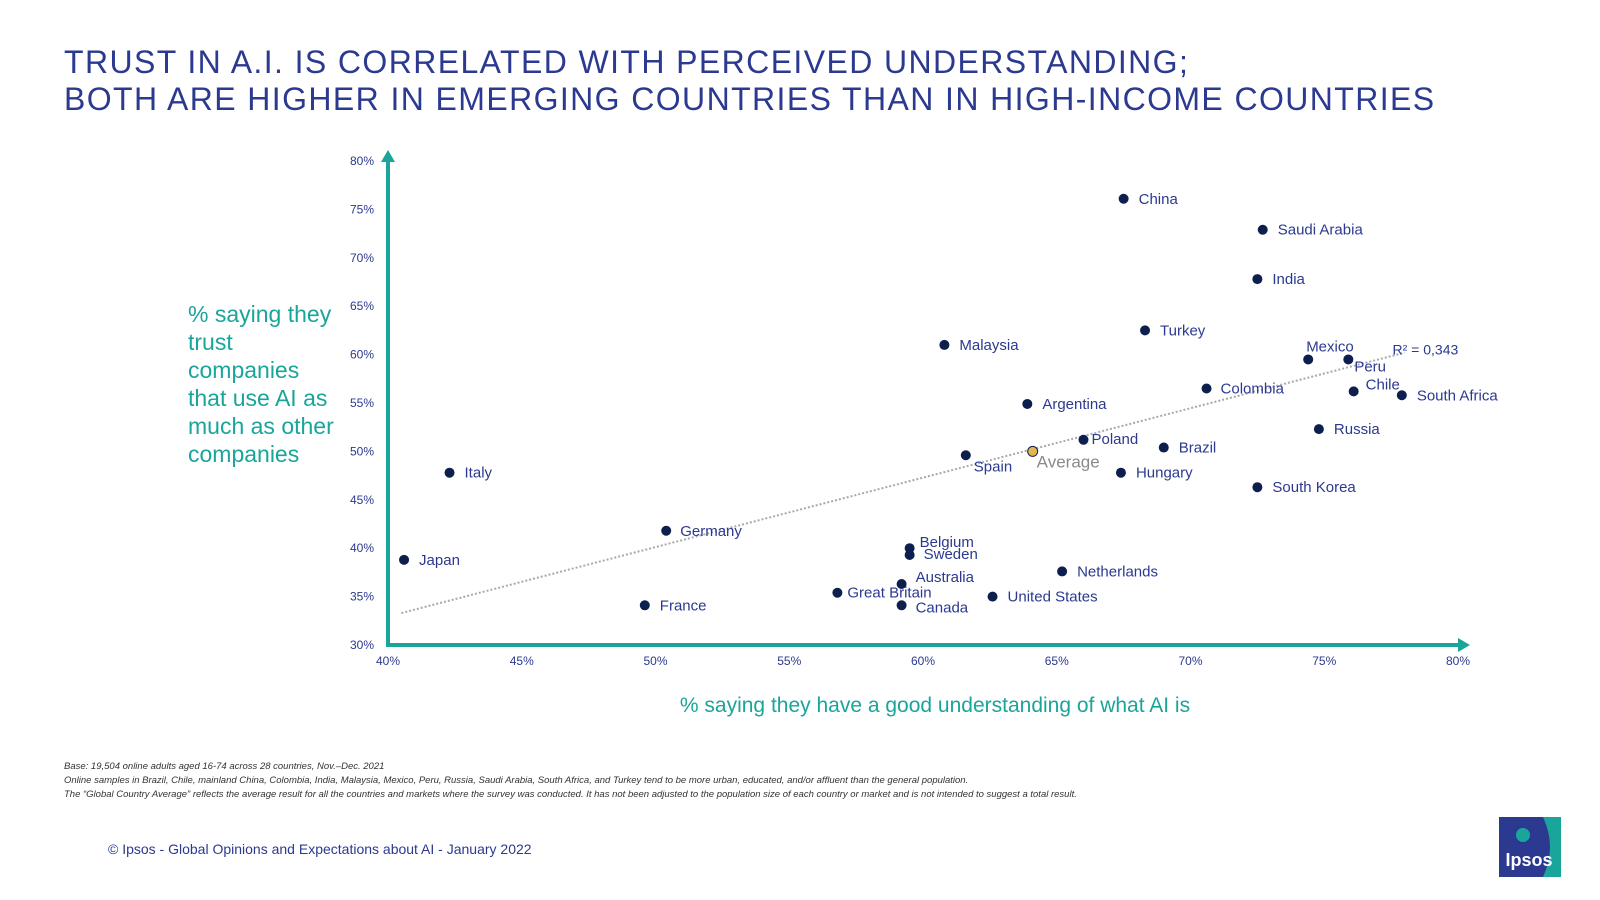 This screenshot has height=900, width=1600. Describe the element at coordinates (837, 592) in the screenshot. I see `point-great-britain` at that location.